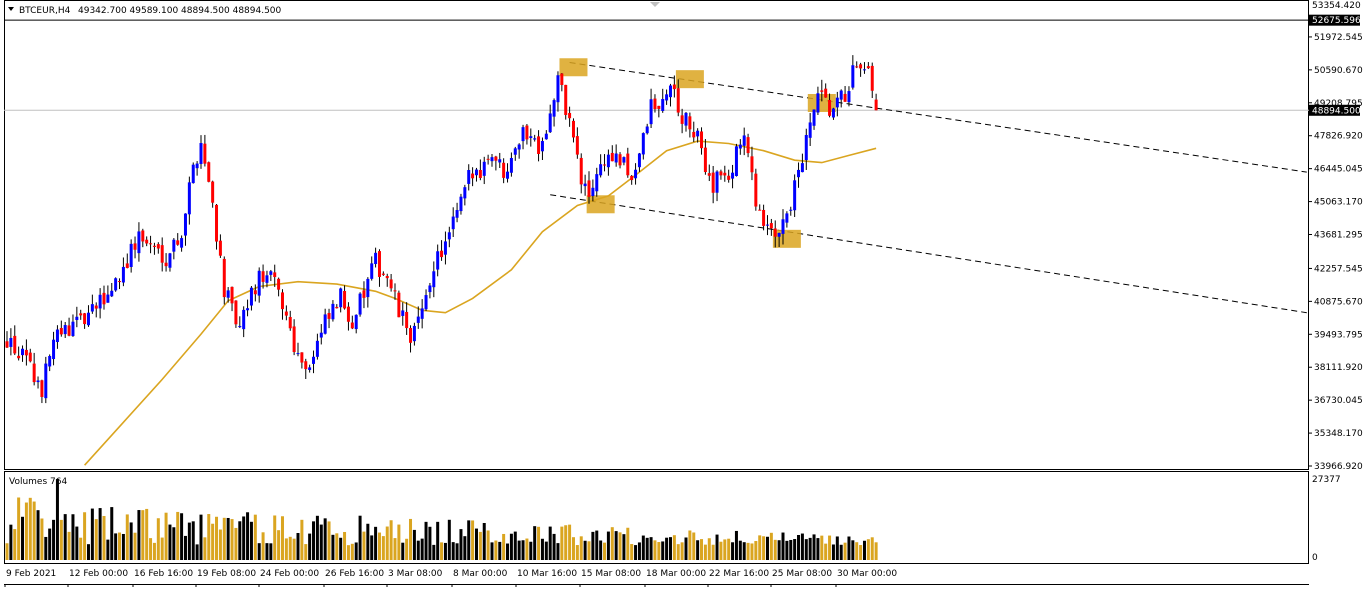 Image resolution: width=1364 pixels, height=598 pixels. I want to click on scroll-marker-icon, so click(655, 4).